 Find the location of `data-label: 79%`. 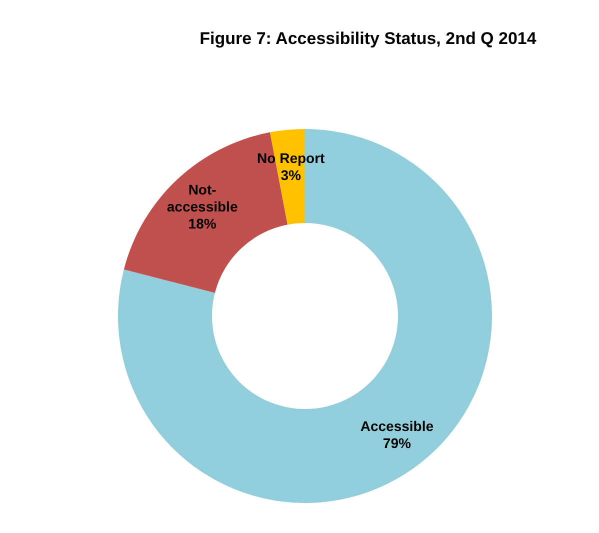

data-label: 79% is located at coordinates (397, 443).